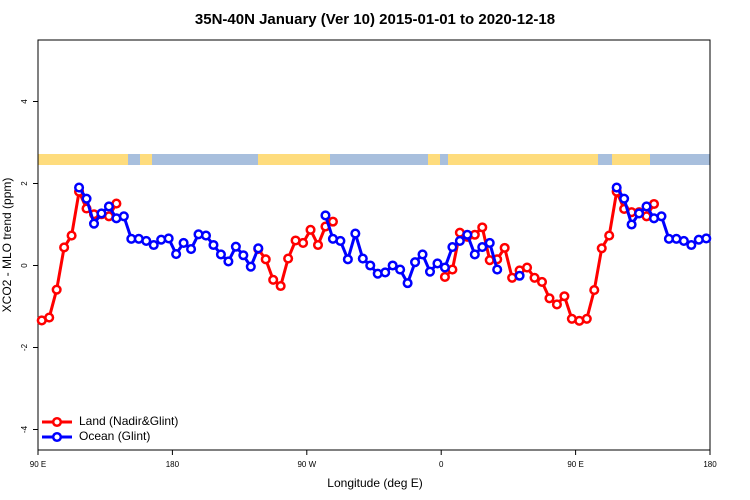  Describe the element at coordinates (24, 347) in the screenshot. I see `y-tick-label: -2` at that location.